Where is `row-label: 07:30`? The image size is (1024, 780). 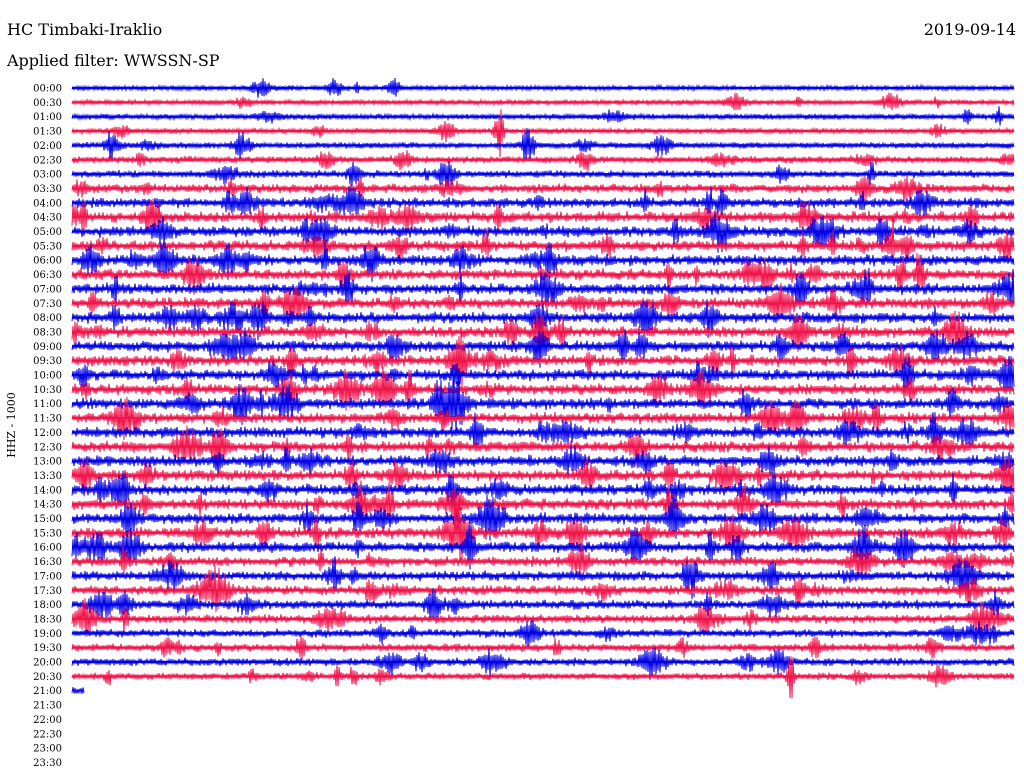
row-label: 07:30 is located at coordinates (47, 304).